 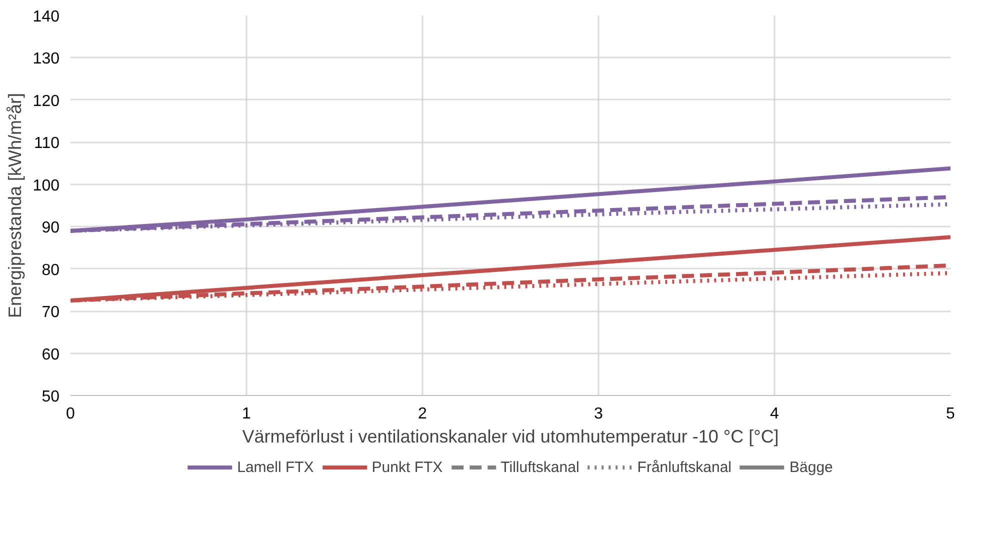 What do you see at coordinates (247, 414) in the screenshot?
I see `x-tick-label: 1` at bounding box center [247, 414].